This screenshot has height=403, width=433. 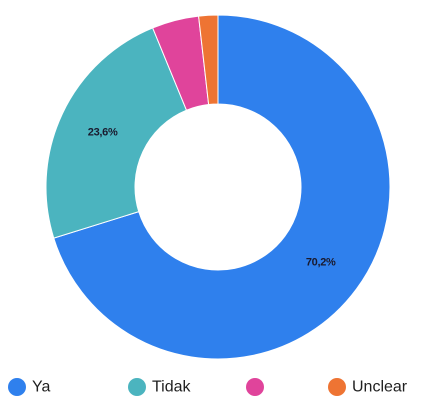 What do you see at coordinates (41, 387) in the screenshot?
I see `legend-label-ya: Ya` at bounding box center [41, 387].